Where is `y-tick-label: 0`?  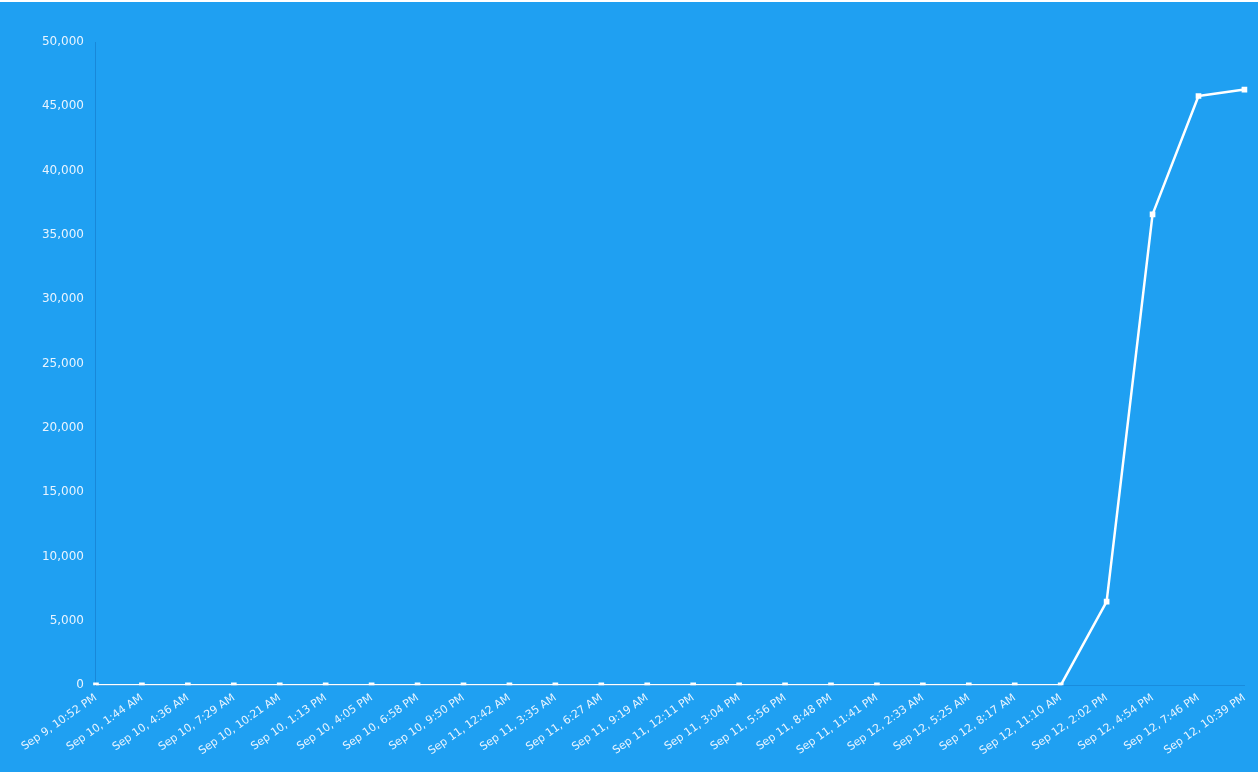 y-tick-label: 0 is located at coordinates (80, 684).